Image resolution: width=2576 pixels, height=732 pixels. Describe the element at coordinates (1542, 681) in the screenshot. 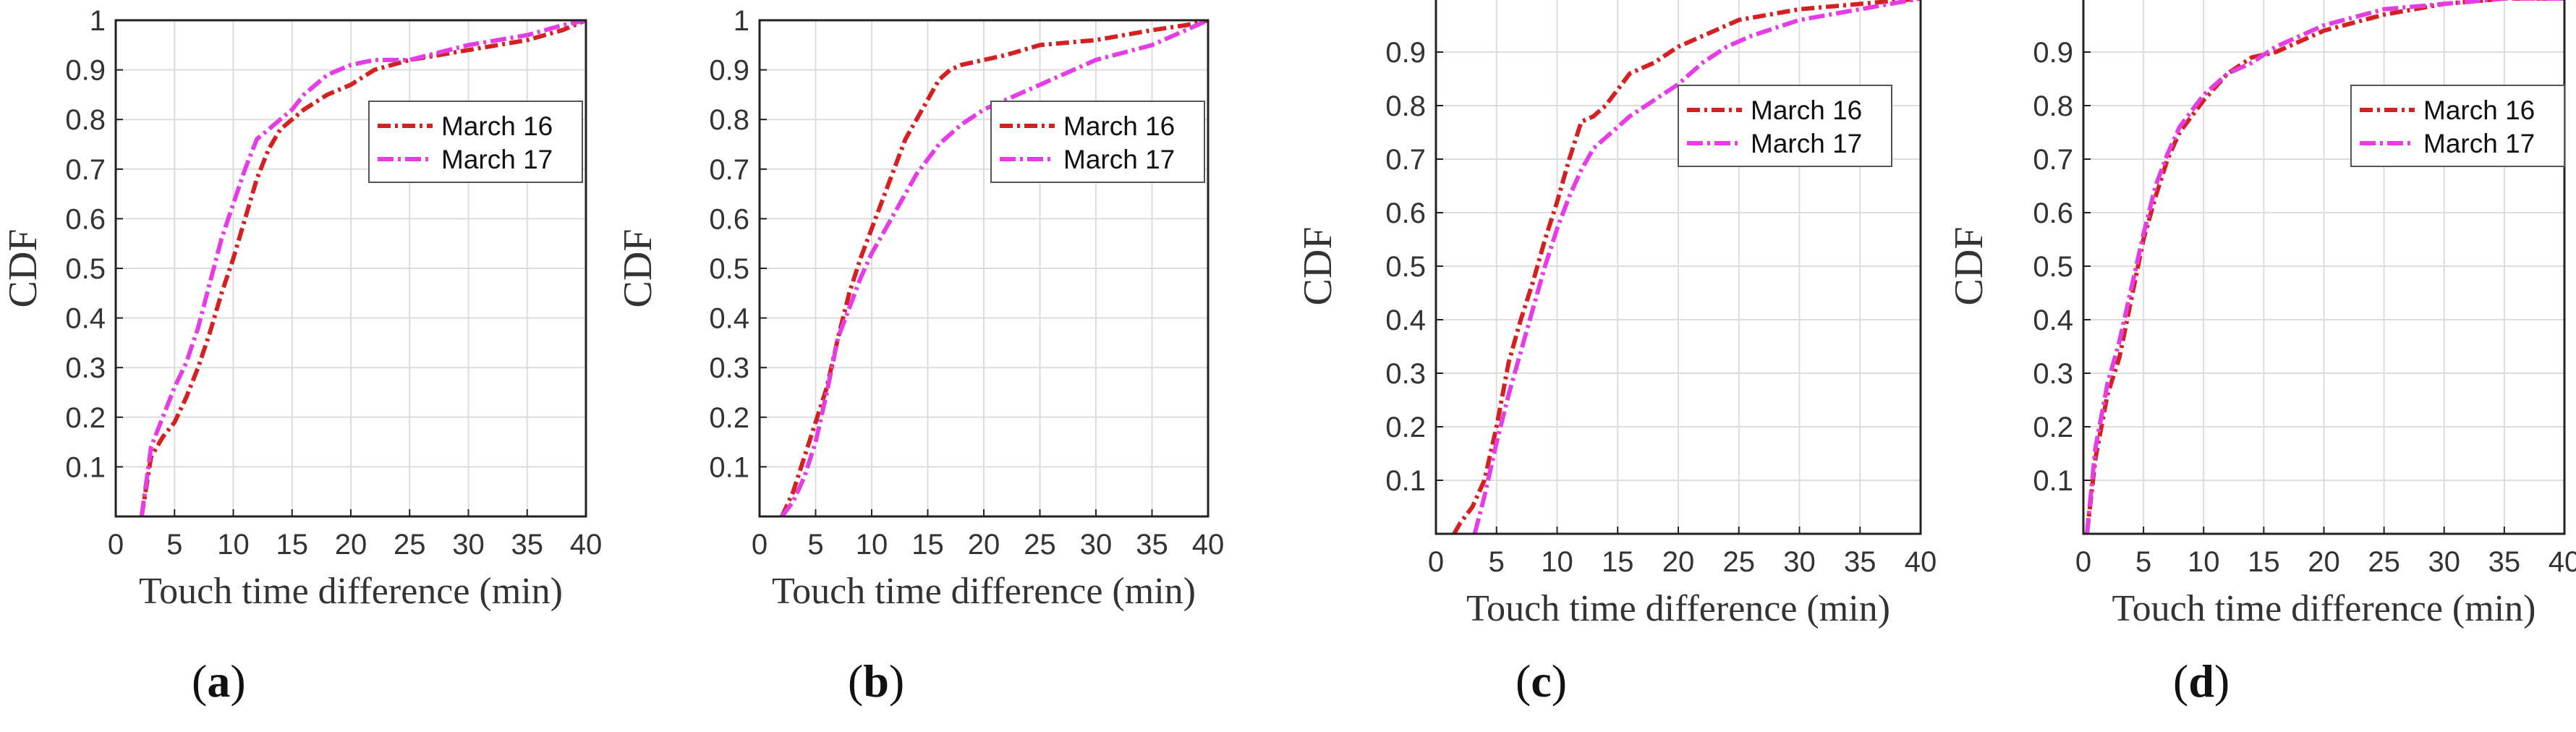

I see `panel-caption-c: (c)` at that location.